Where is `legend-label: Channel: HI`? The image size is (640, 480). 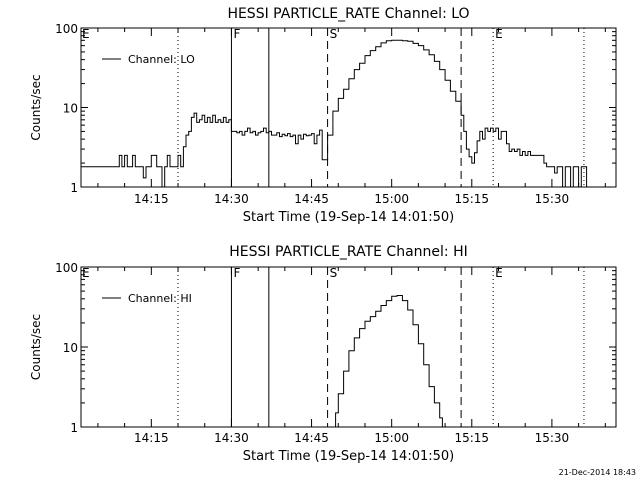 legend-label: Channel: HI is located at coordinates (160, 298).